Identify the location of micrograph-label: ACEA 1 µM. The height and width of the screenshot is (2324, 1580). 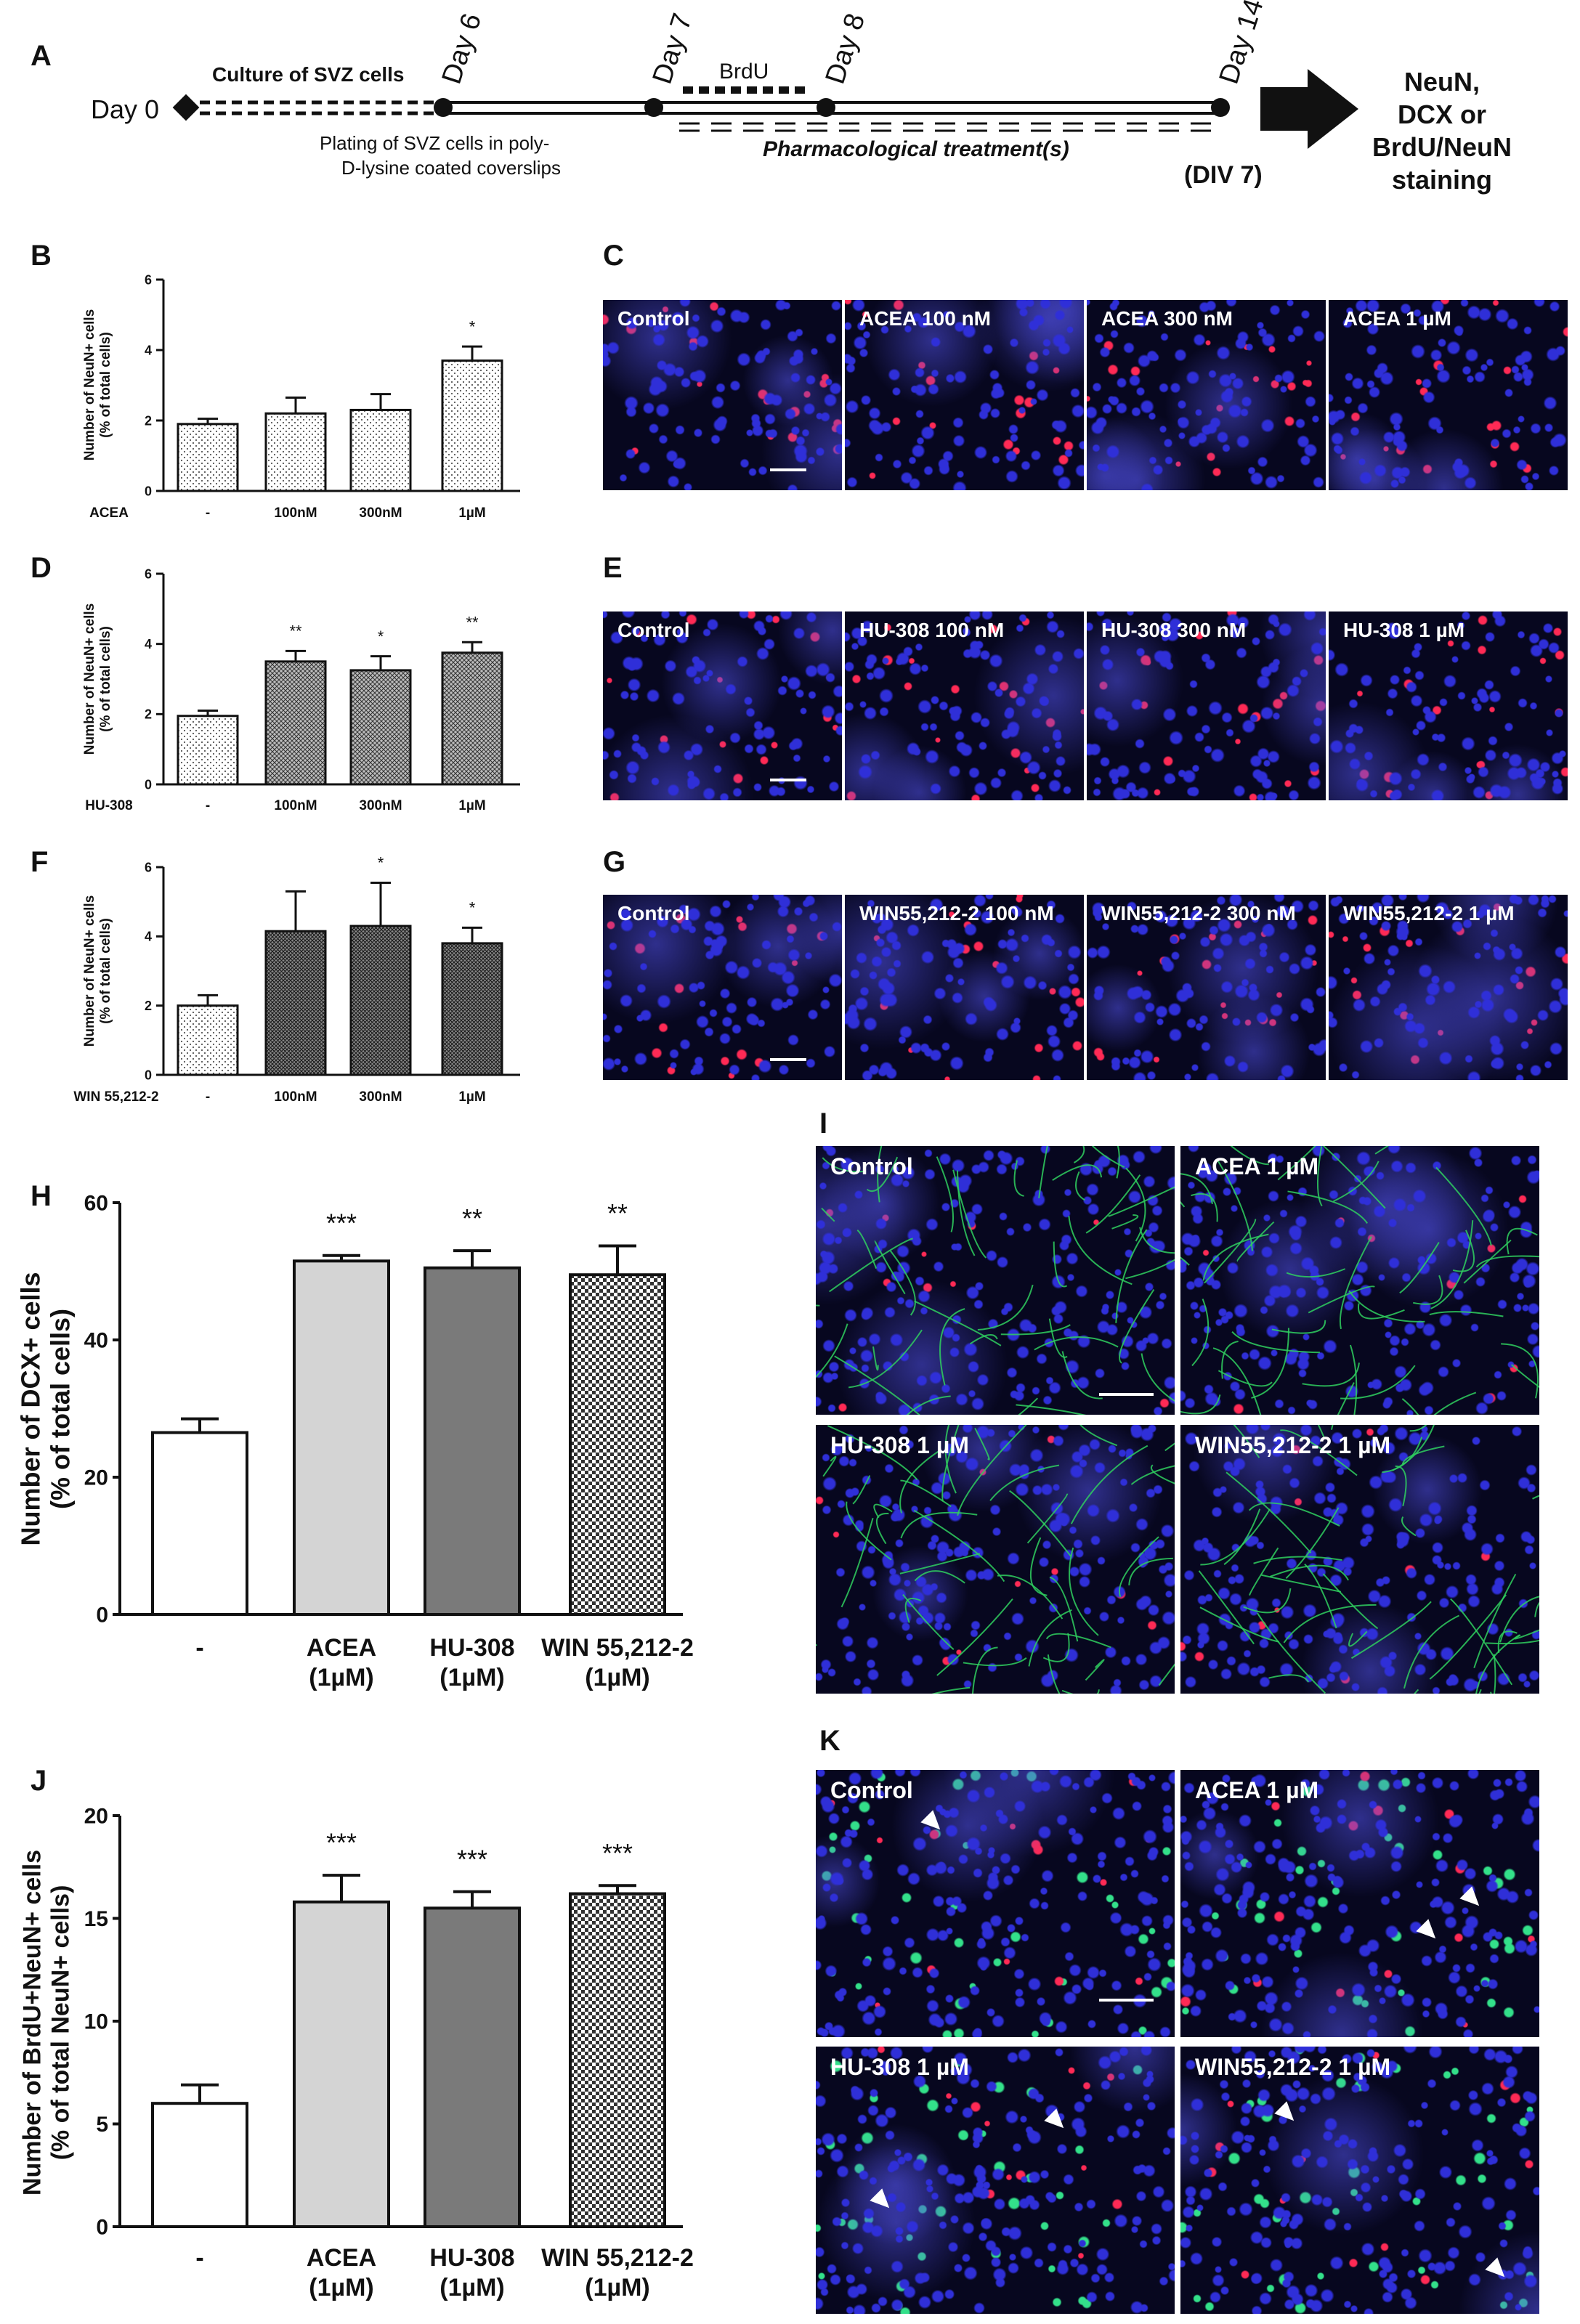
(1397, 318).